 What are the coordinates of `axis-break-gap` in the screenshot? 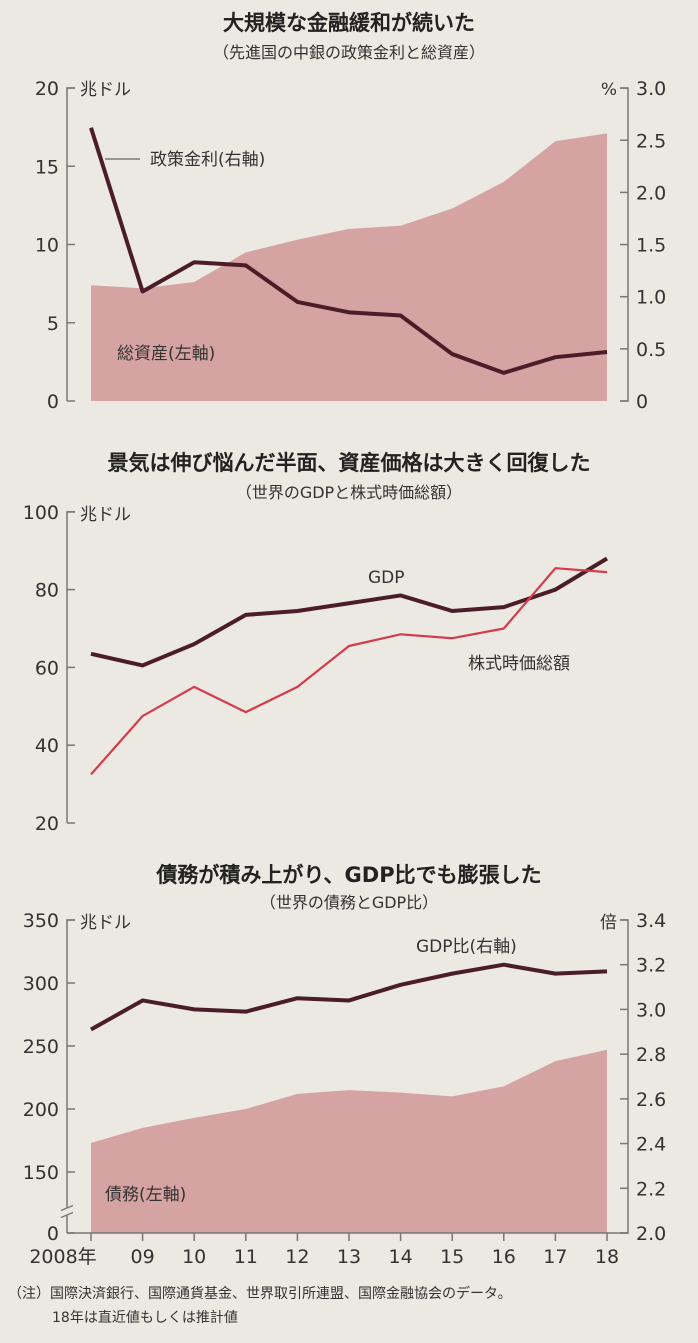 It's located at (67, 1211).